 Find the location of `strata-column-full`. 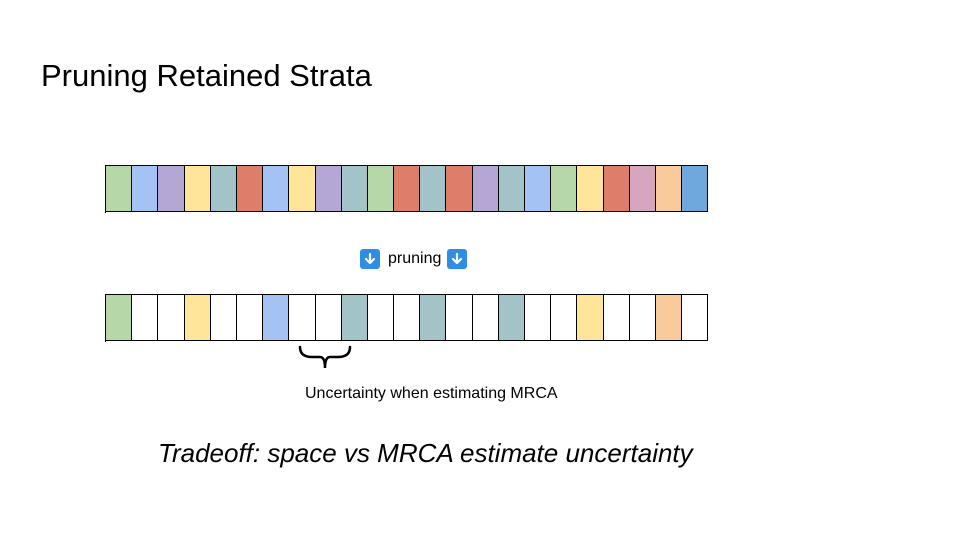

strata-column-full is located at coordinates (407, 189).